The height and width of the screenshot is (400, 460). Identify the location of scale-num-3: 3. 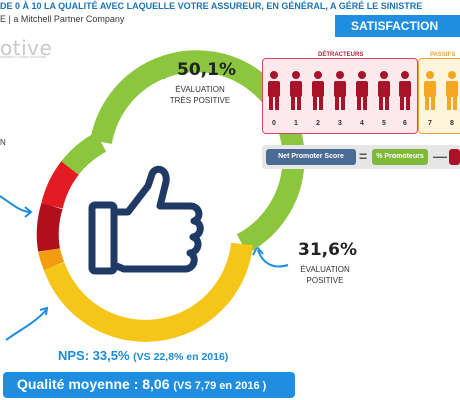
(340, 123).